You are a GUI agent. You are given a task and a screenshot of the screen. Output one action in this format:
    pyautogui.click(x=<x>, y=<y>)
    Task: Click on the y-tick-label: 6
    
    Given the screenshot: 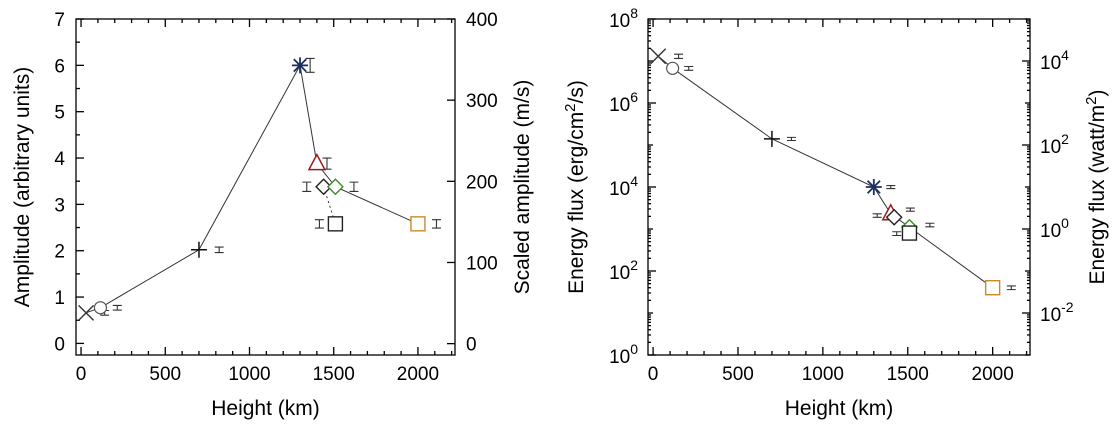 What is the action you would take?
    pyautogui.click(x=59, y=66)
    